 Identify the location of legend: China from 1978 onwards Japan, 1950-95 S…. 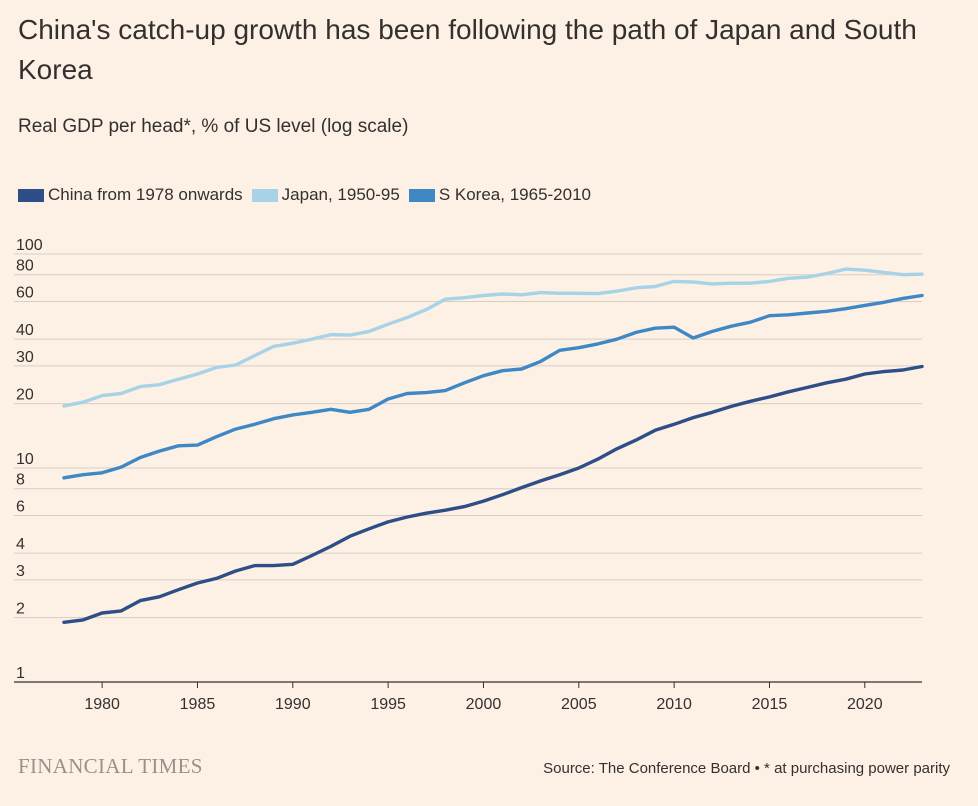
(309, 195).